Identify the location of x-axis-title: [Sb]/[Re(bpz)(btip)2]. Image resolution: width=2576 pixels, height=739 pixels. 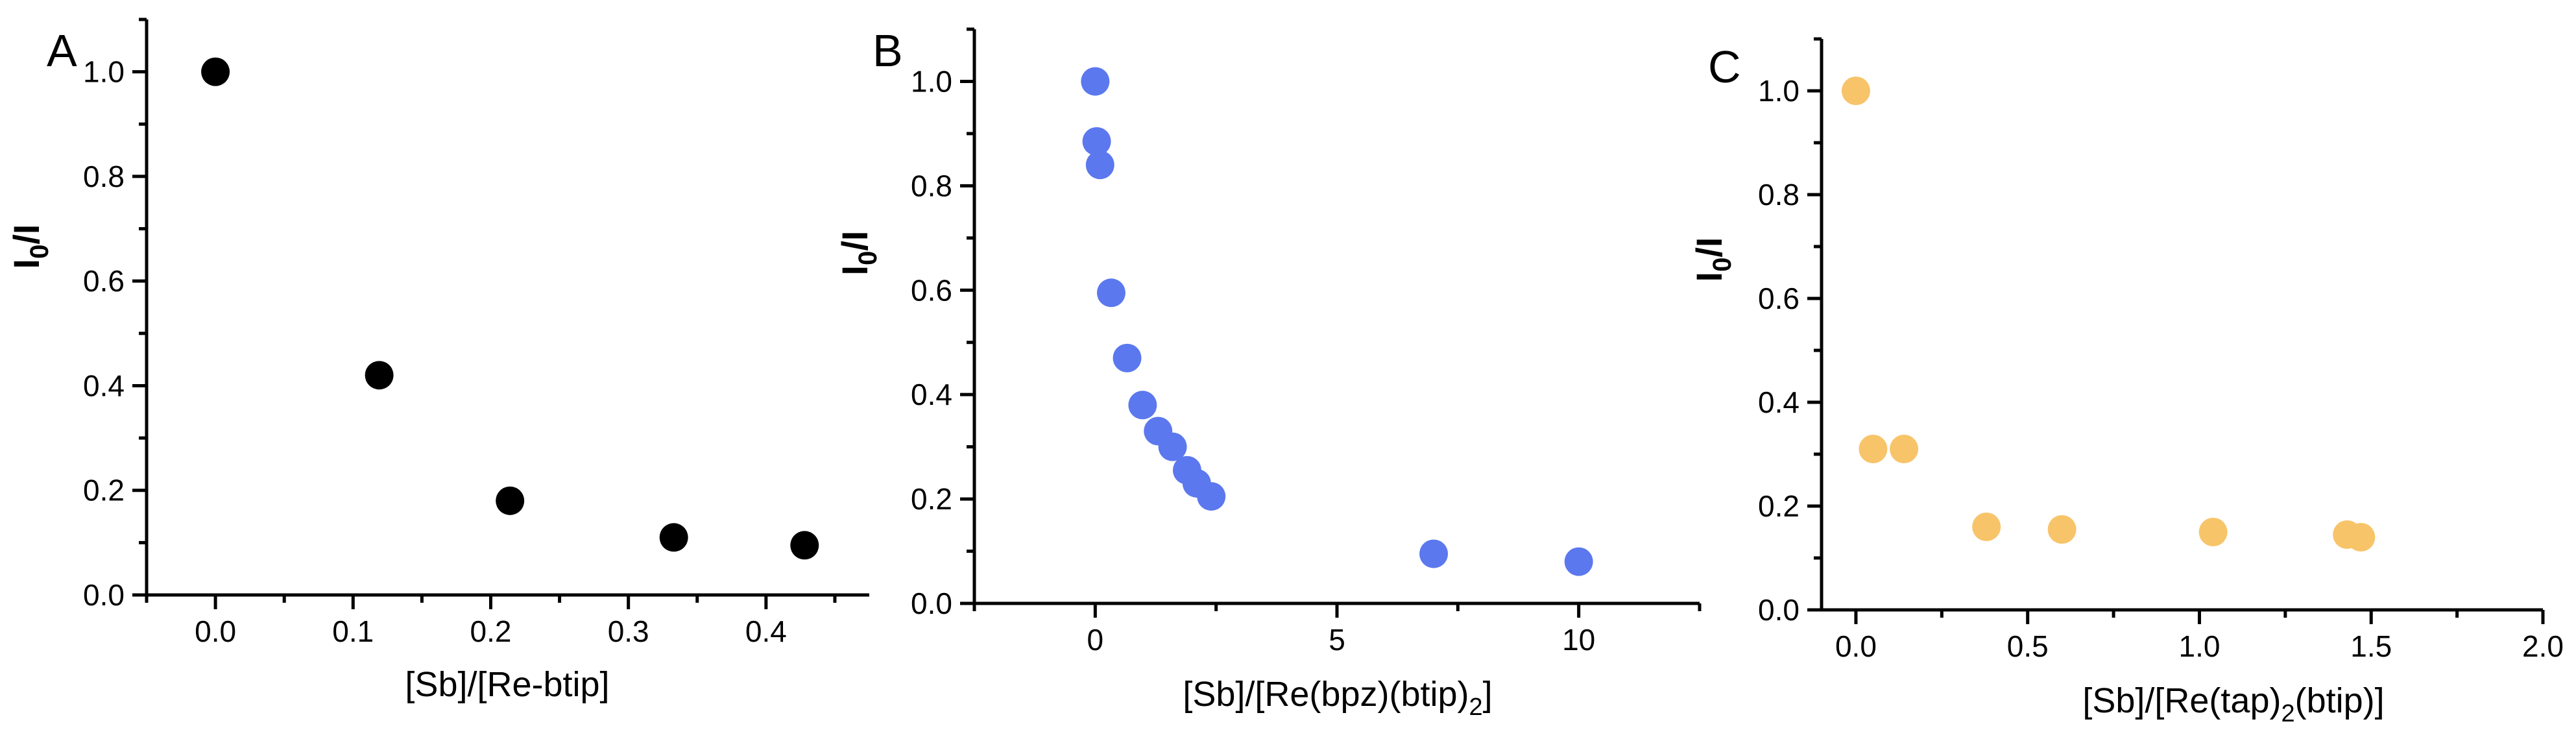
(1337, 698).